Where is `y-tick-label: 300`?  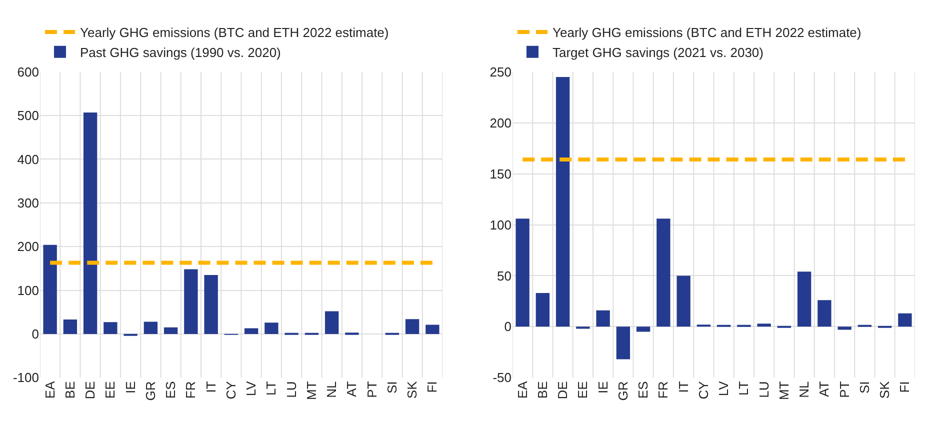 y-tick-label: 300 is located at coordinates (28, 202).